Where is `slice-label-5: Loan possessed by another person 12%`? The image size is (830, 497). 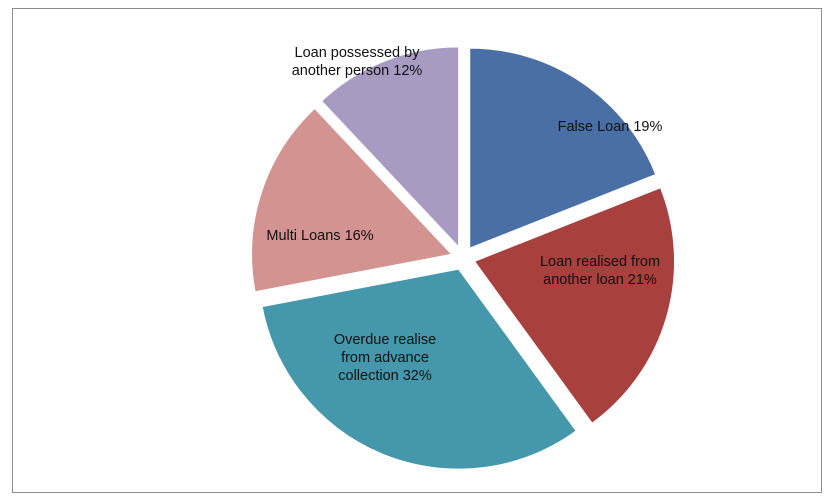
slice-label-5: Loan possessed by another person 12% is located at coordinates (357, 62).